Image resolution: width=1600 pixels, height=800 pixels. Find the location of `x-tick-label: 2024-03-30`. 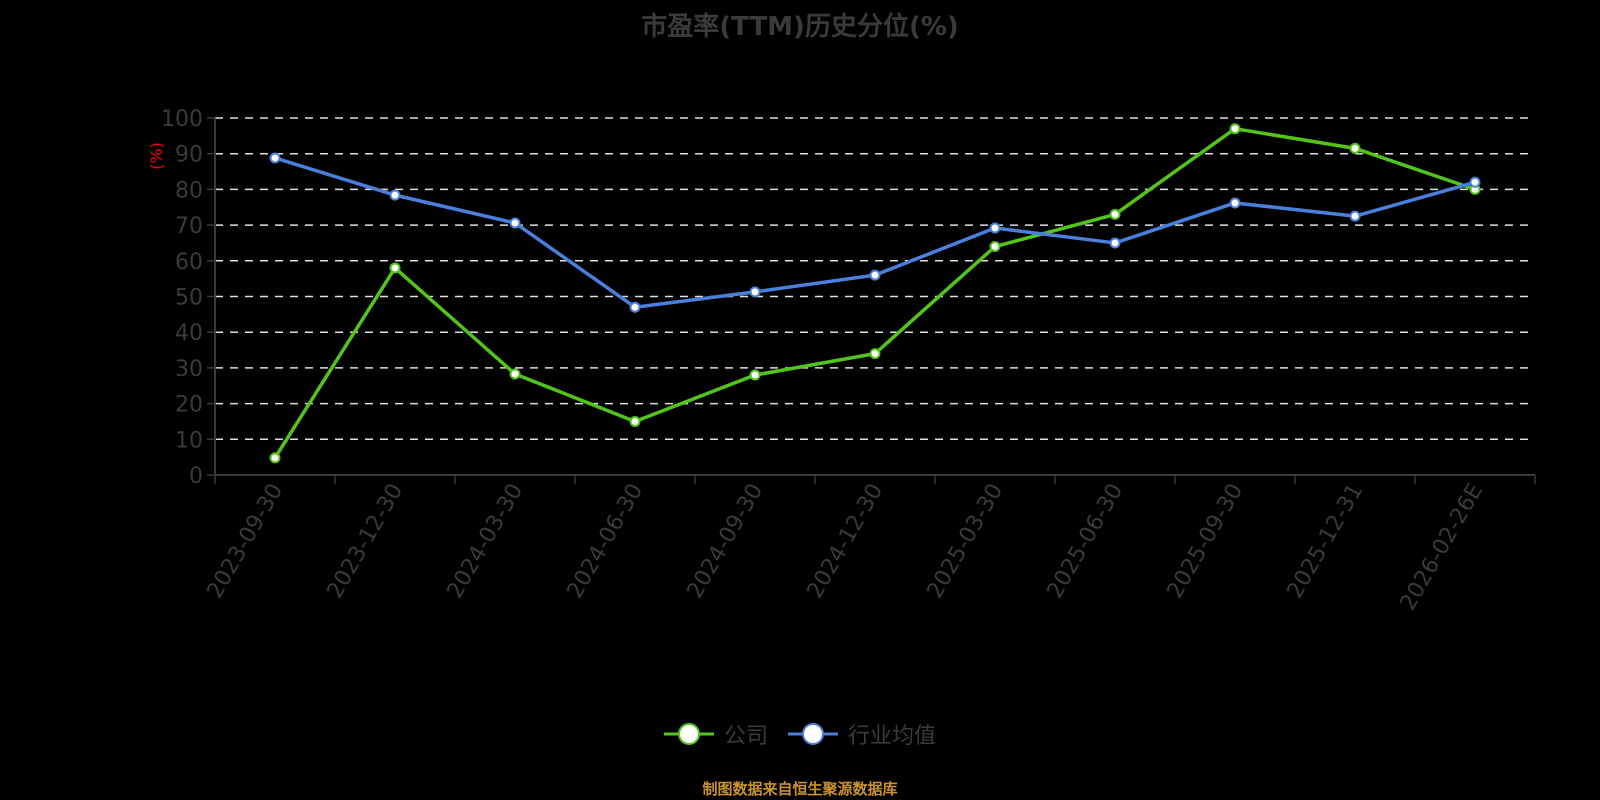

x-tick-label: 2024-03-30 is located at coordinates (486, 541).